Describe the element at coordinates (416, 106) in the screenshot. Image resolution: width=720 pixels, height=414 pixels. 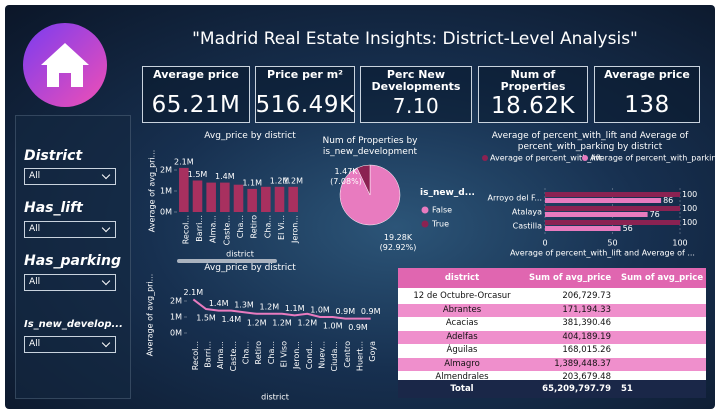
I see `kpi-value: 7.10` at that location.